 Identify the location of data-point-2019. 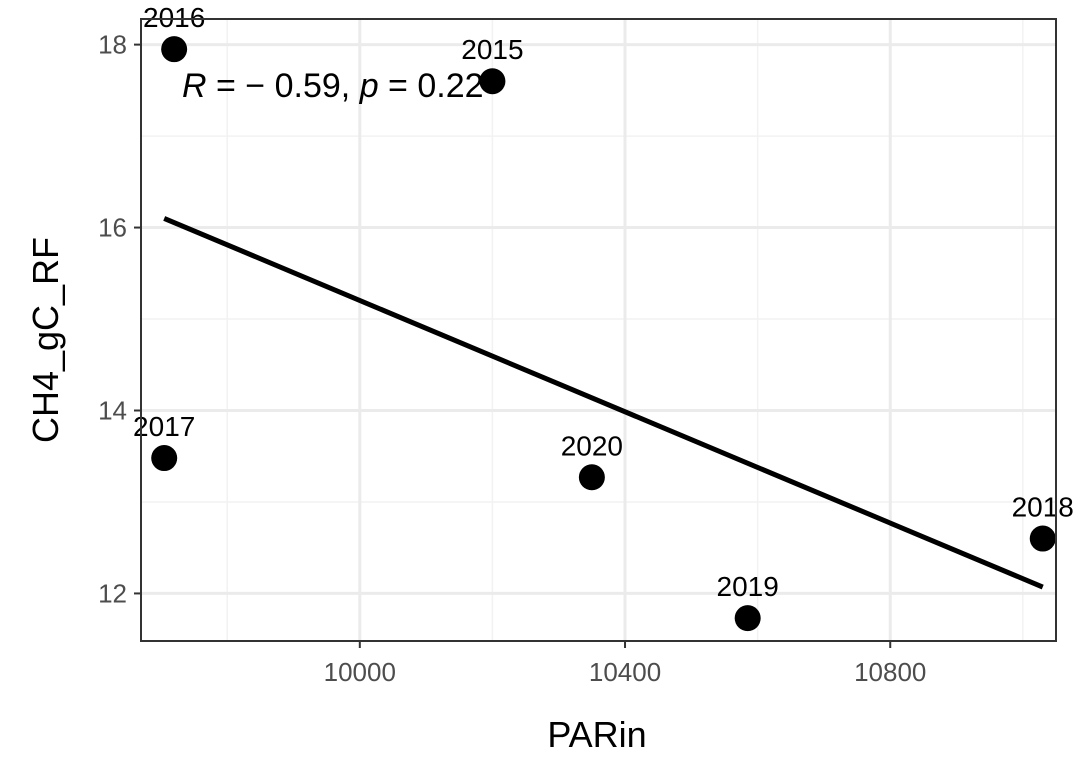
(747, 618).